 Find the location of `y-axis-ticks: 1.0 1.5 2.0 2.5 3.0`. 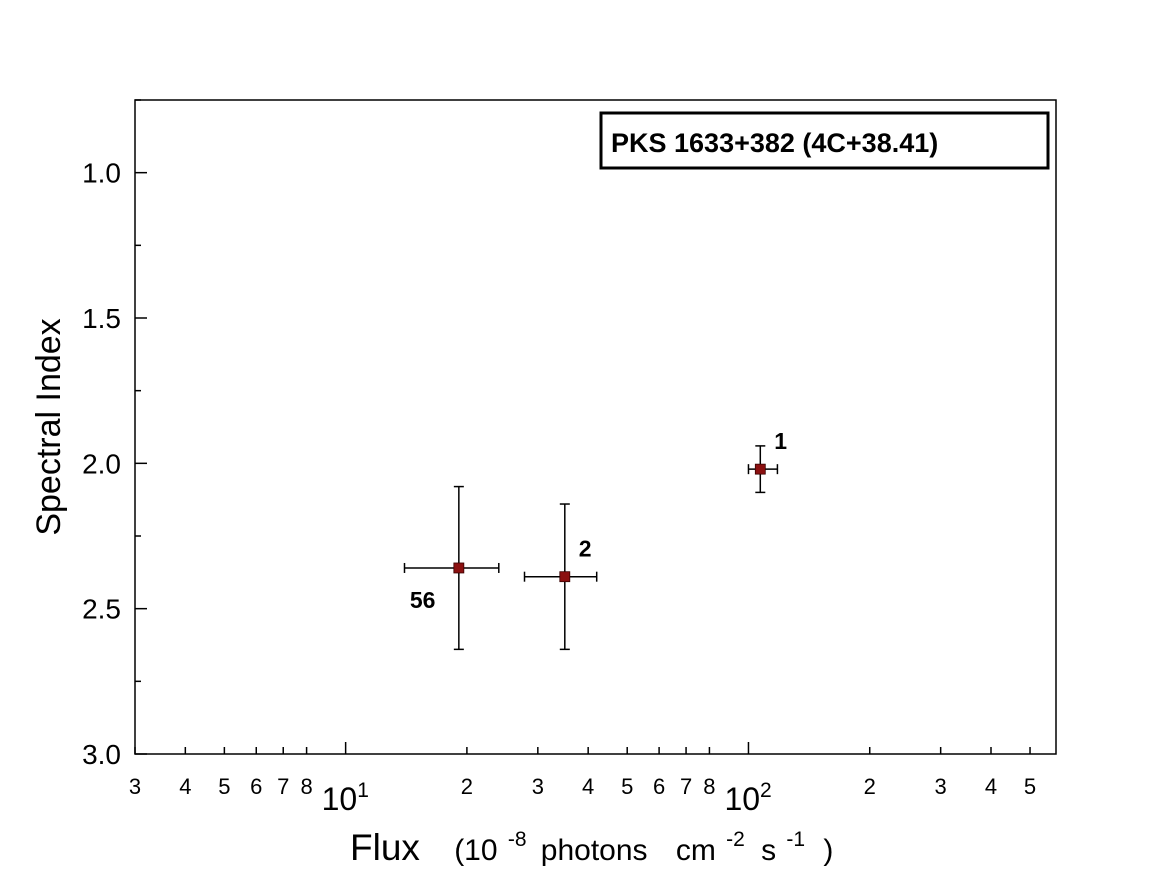

y-axis-ticks: 1.0 1.5 2.0 2.5 3.0 is located at coordinates (114, 434).